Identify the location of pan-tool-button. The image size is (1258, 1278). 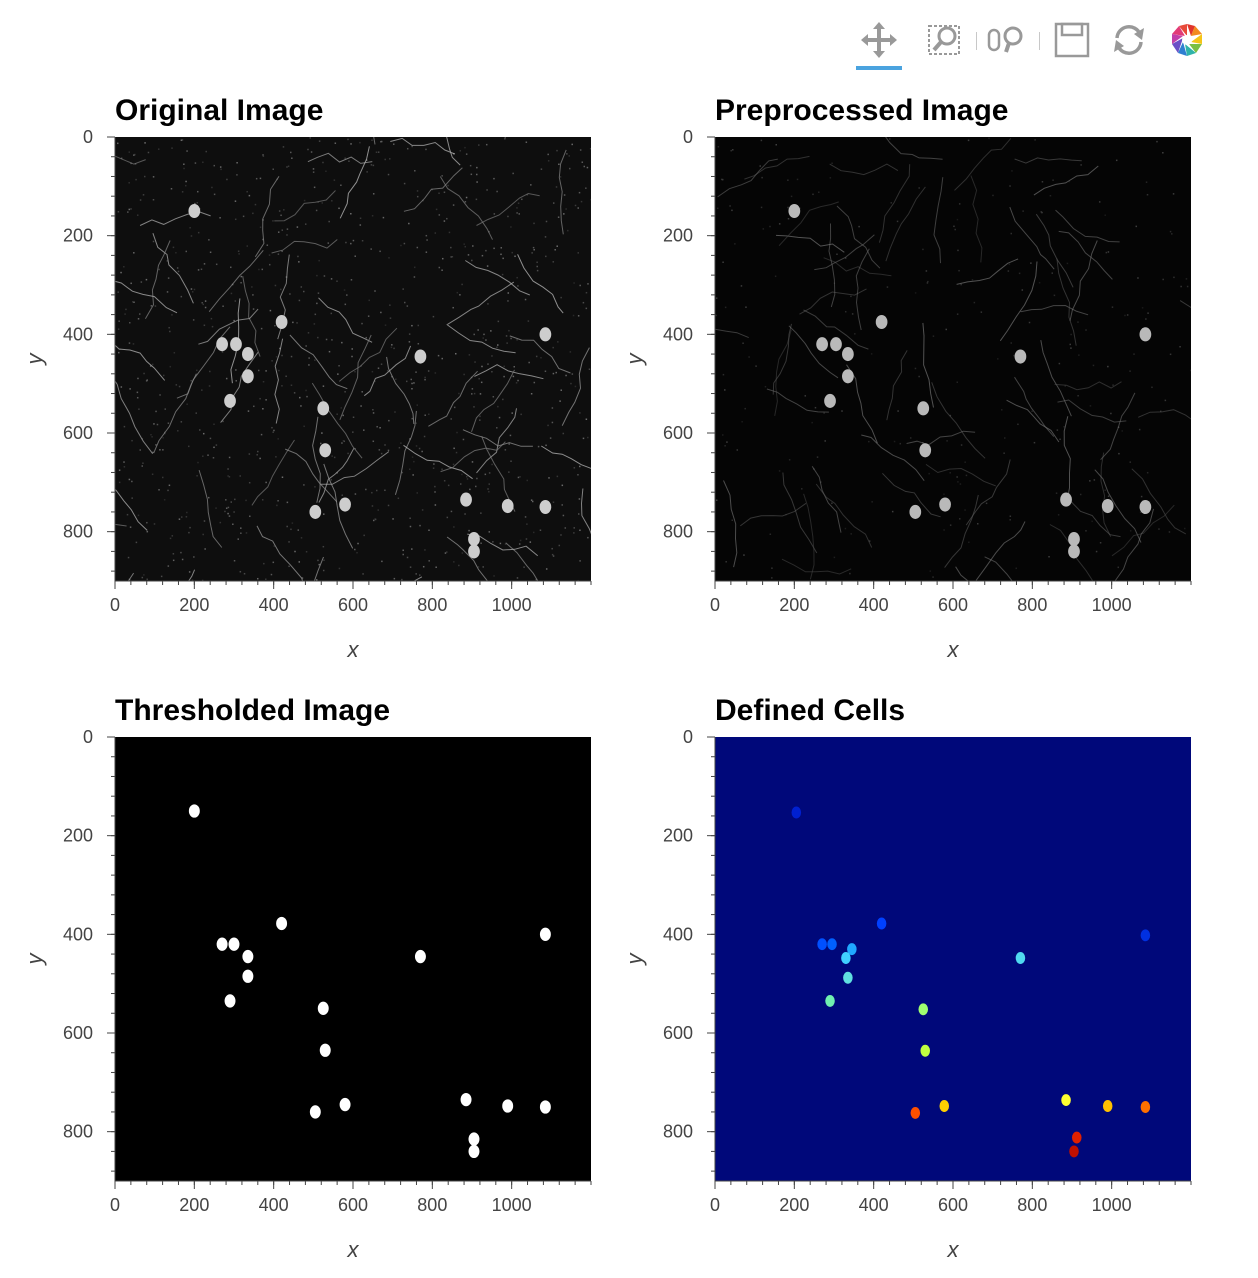
(879, 40).